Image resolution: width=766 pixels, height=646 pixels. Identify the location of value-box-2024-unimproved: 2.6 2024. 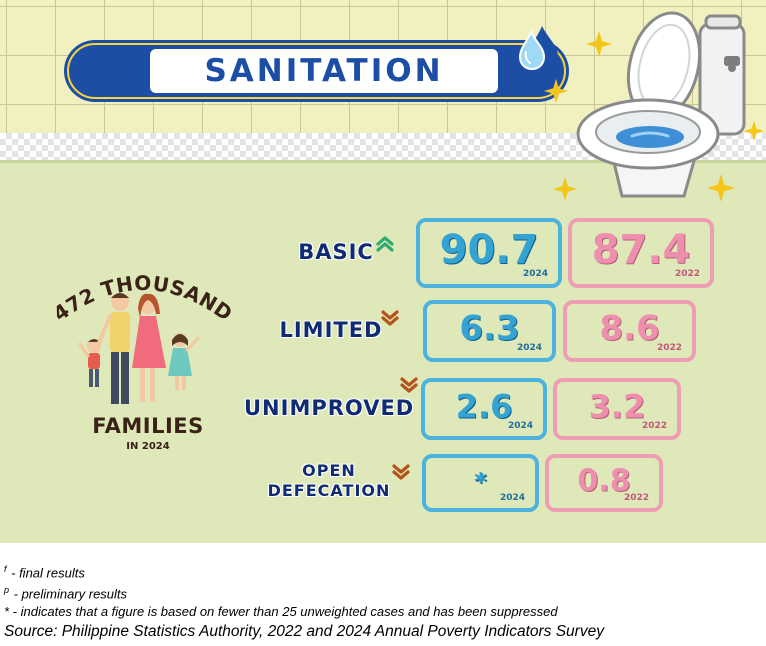
(484, 409).